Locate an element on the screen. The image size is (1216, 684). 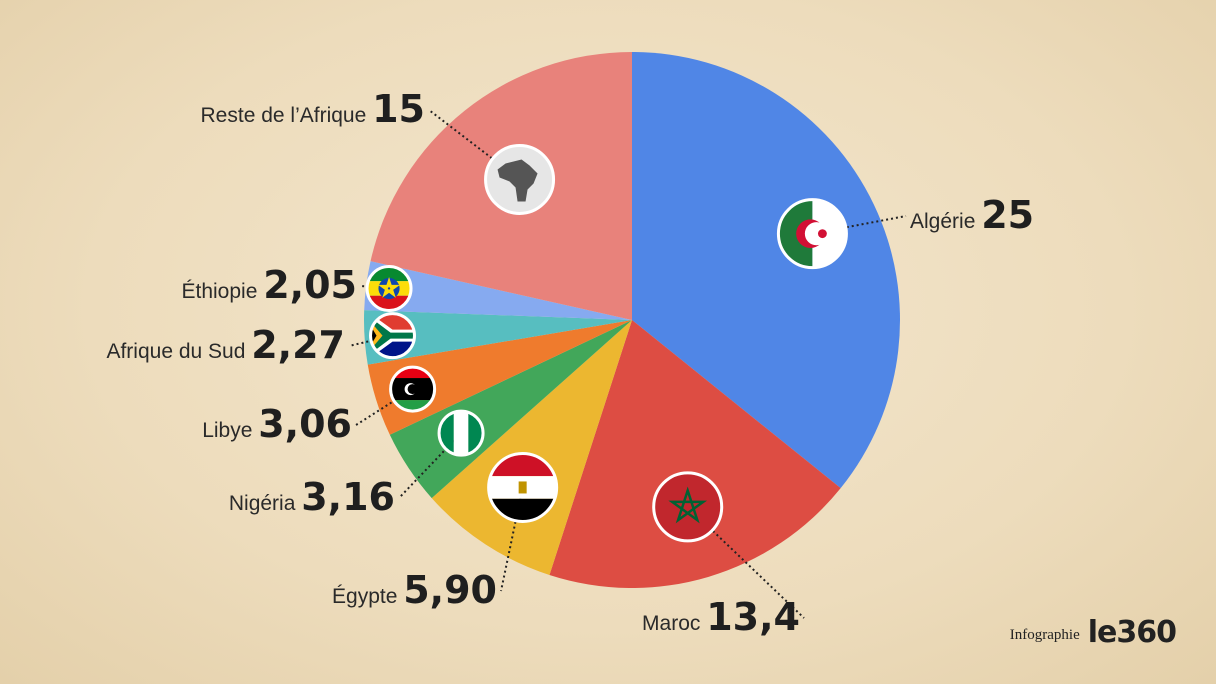
egypt-flag-icon is located at coordinates (523, 487).